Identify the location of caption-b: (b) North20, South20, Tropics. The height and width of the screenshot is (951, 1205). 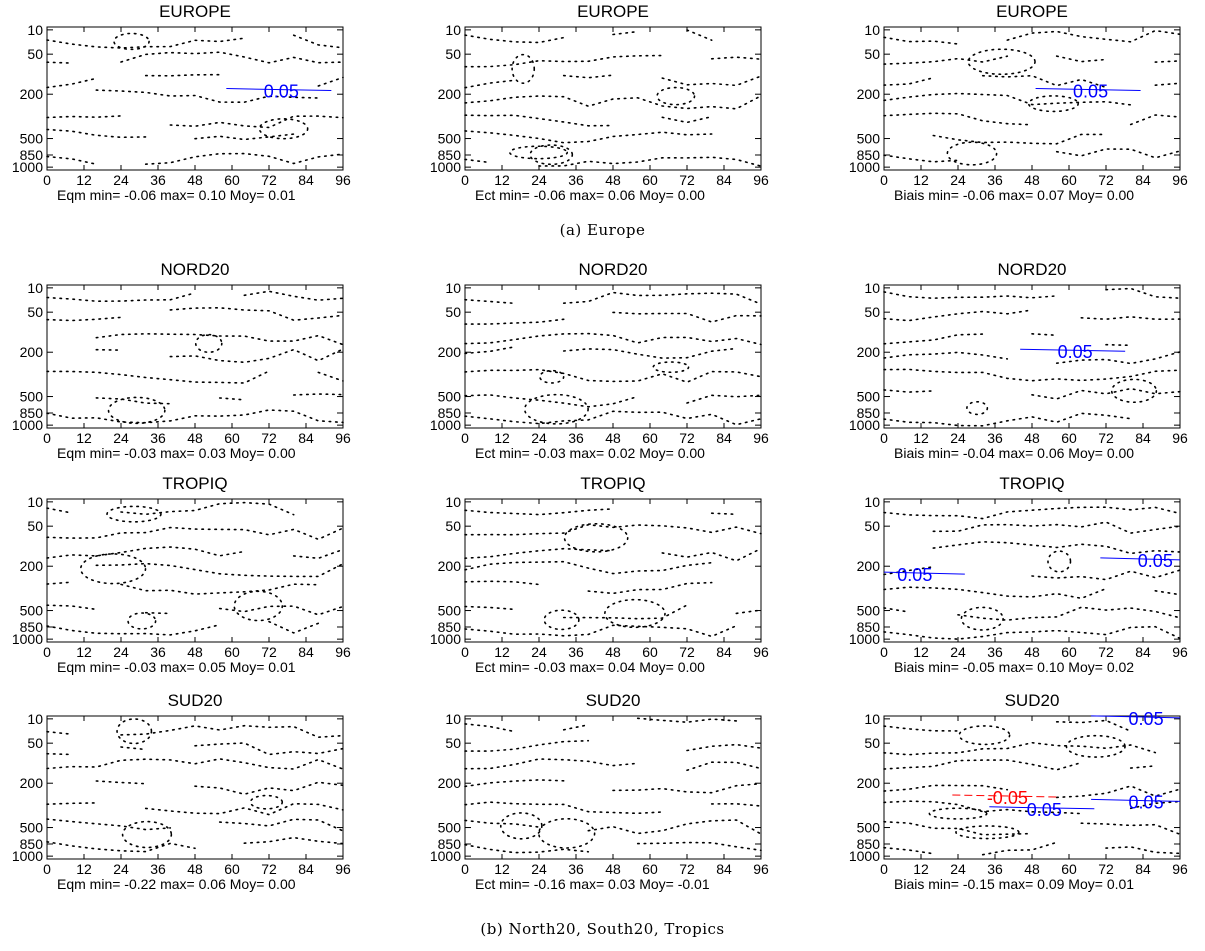
(602, 929).